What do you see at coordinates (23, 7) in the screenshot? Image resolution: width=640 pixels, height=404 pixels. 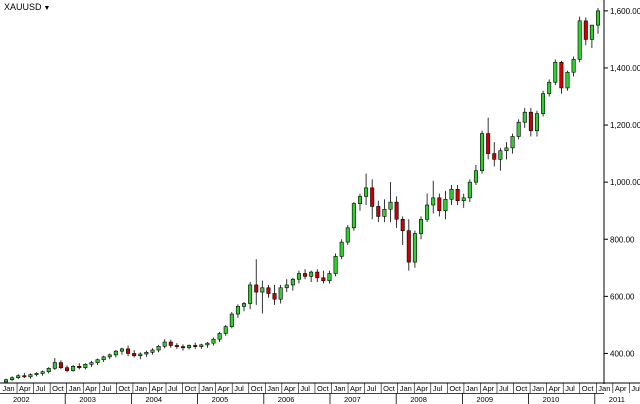 I see `symbol-label: XAUUSD` at bounding box center [23, 7].